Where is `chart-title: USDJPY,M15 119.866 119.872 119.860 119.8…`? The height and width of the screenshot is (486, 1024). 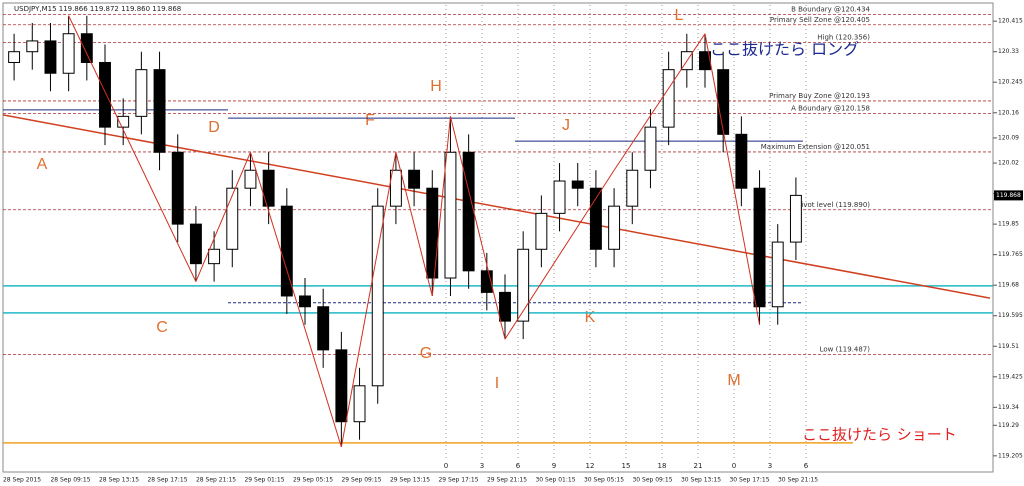
chart-title: USDJPY,M15 119.866 119.872 119.860 119.8… is located at coordinates (97, 9).